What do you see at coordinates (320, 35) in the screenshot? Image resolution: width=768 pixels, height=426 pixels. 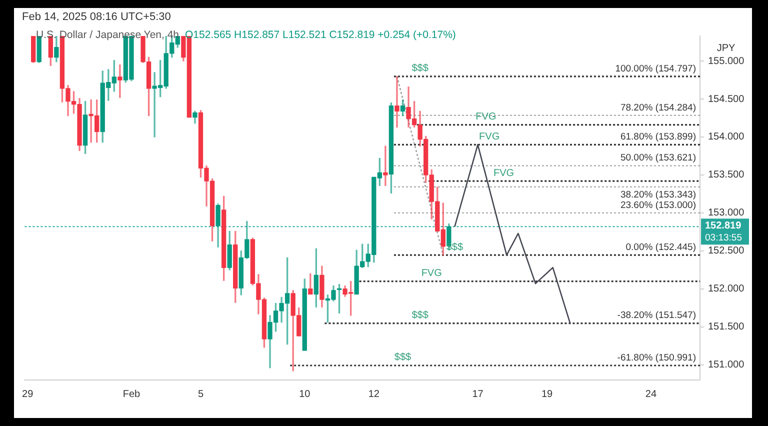 I see `annotation: O152.565 H152.857 L152.521 C152.819 +0.254 (+0.17%)` at bounding box center [320, 35].